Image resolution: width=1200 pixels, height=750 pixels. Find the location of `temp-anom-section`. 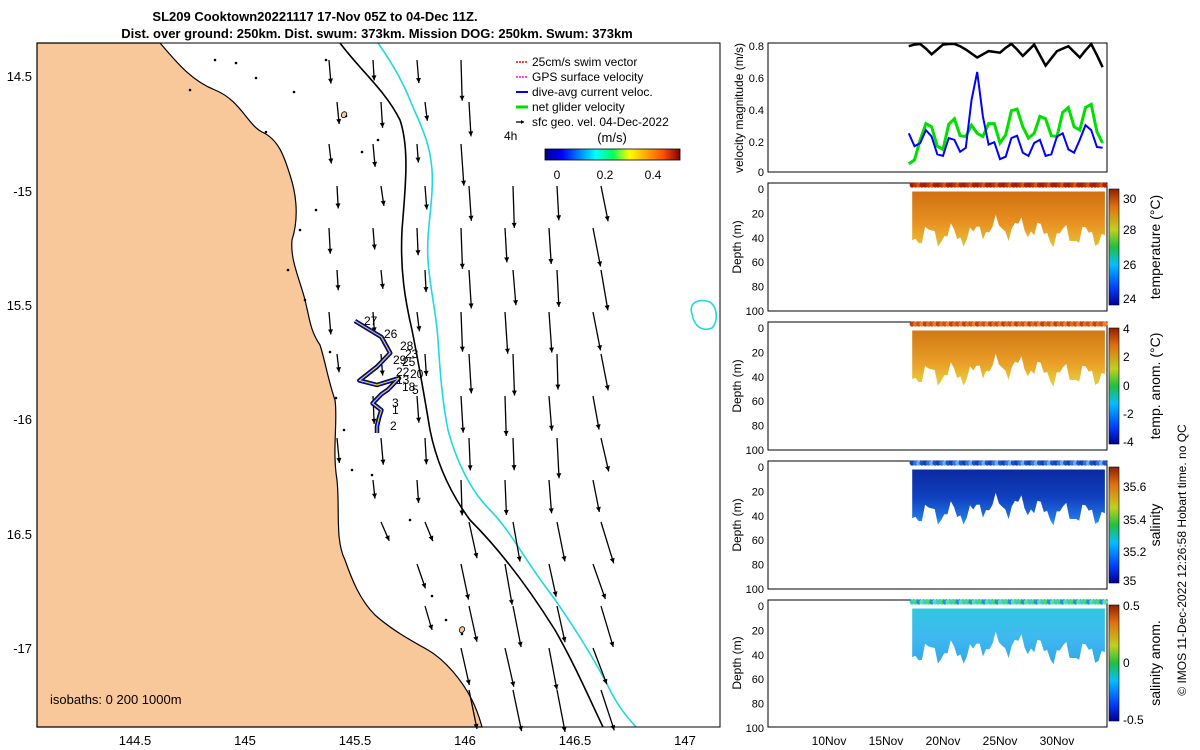

temp-anom-section is located at coordinates (1008, 358).